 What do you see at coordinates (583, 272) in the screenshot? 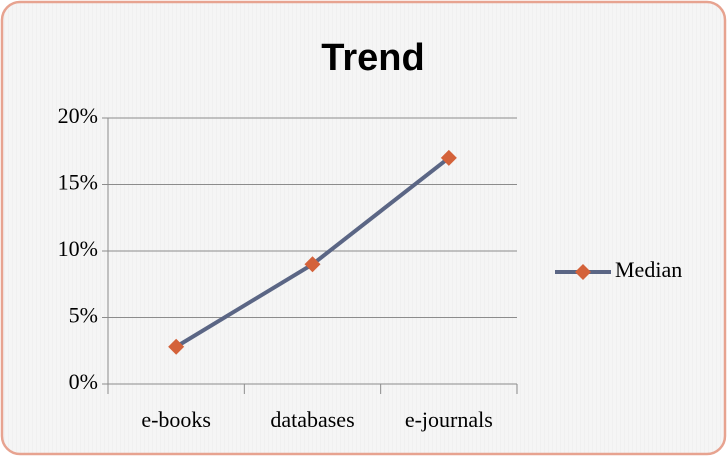
I see `legend-marker` at bounding box center [583, 272].